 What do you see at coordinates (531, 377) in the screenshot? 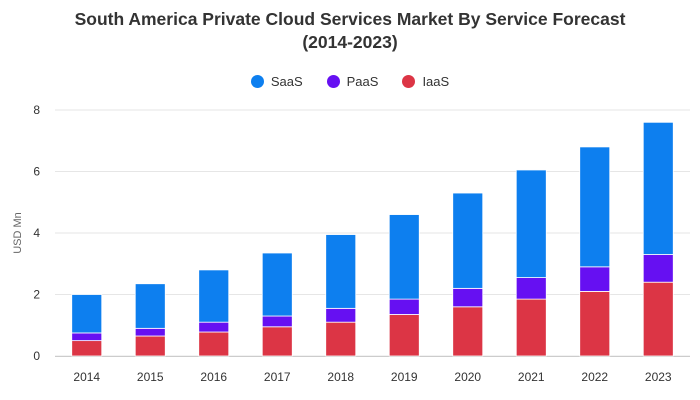
I see `x-tick-label-2021: 2021` at bounding box center [531, 377].